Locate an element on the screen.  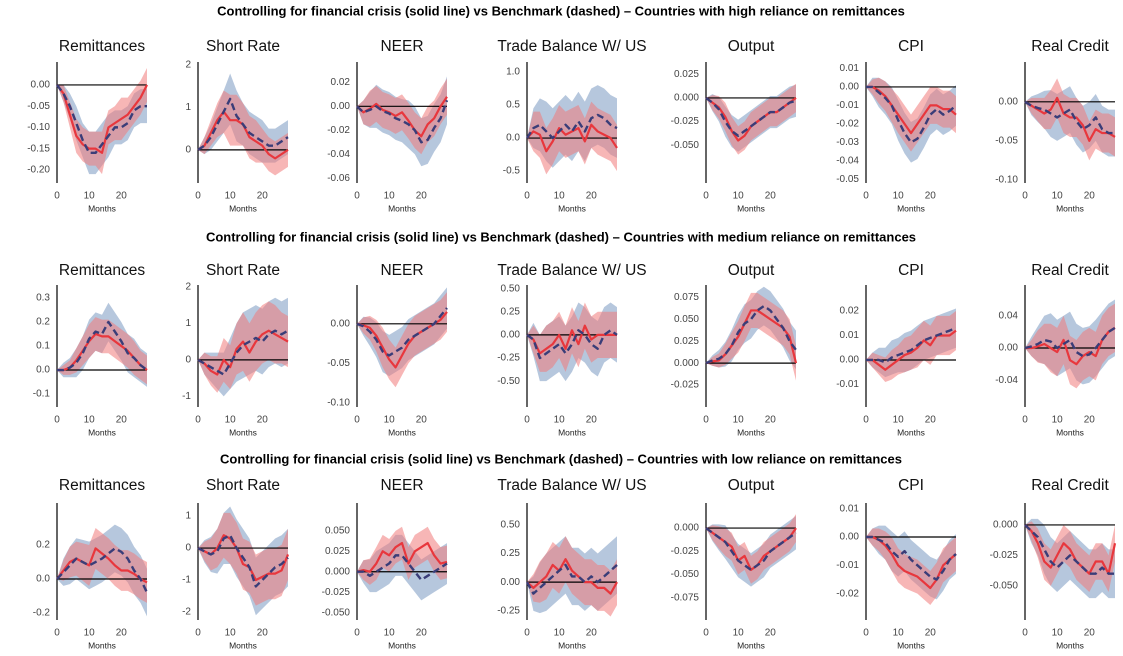
y-tick-label: -0.1 is located at coordinates (42, 394).